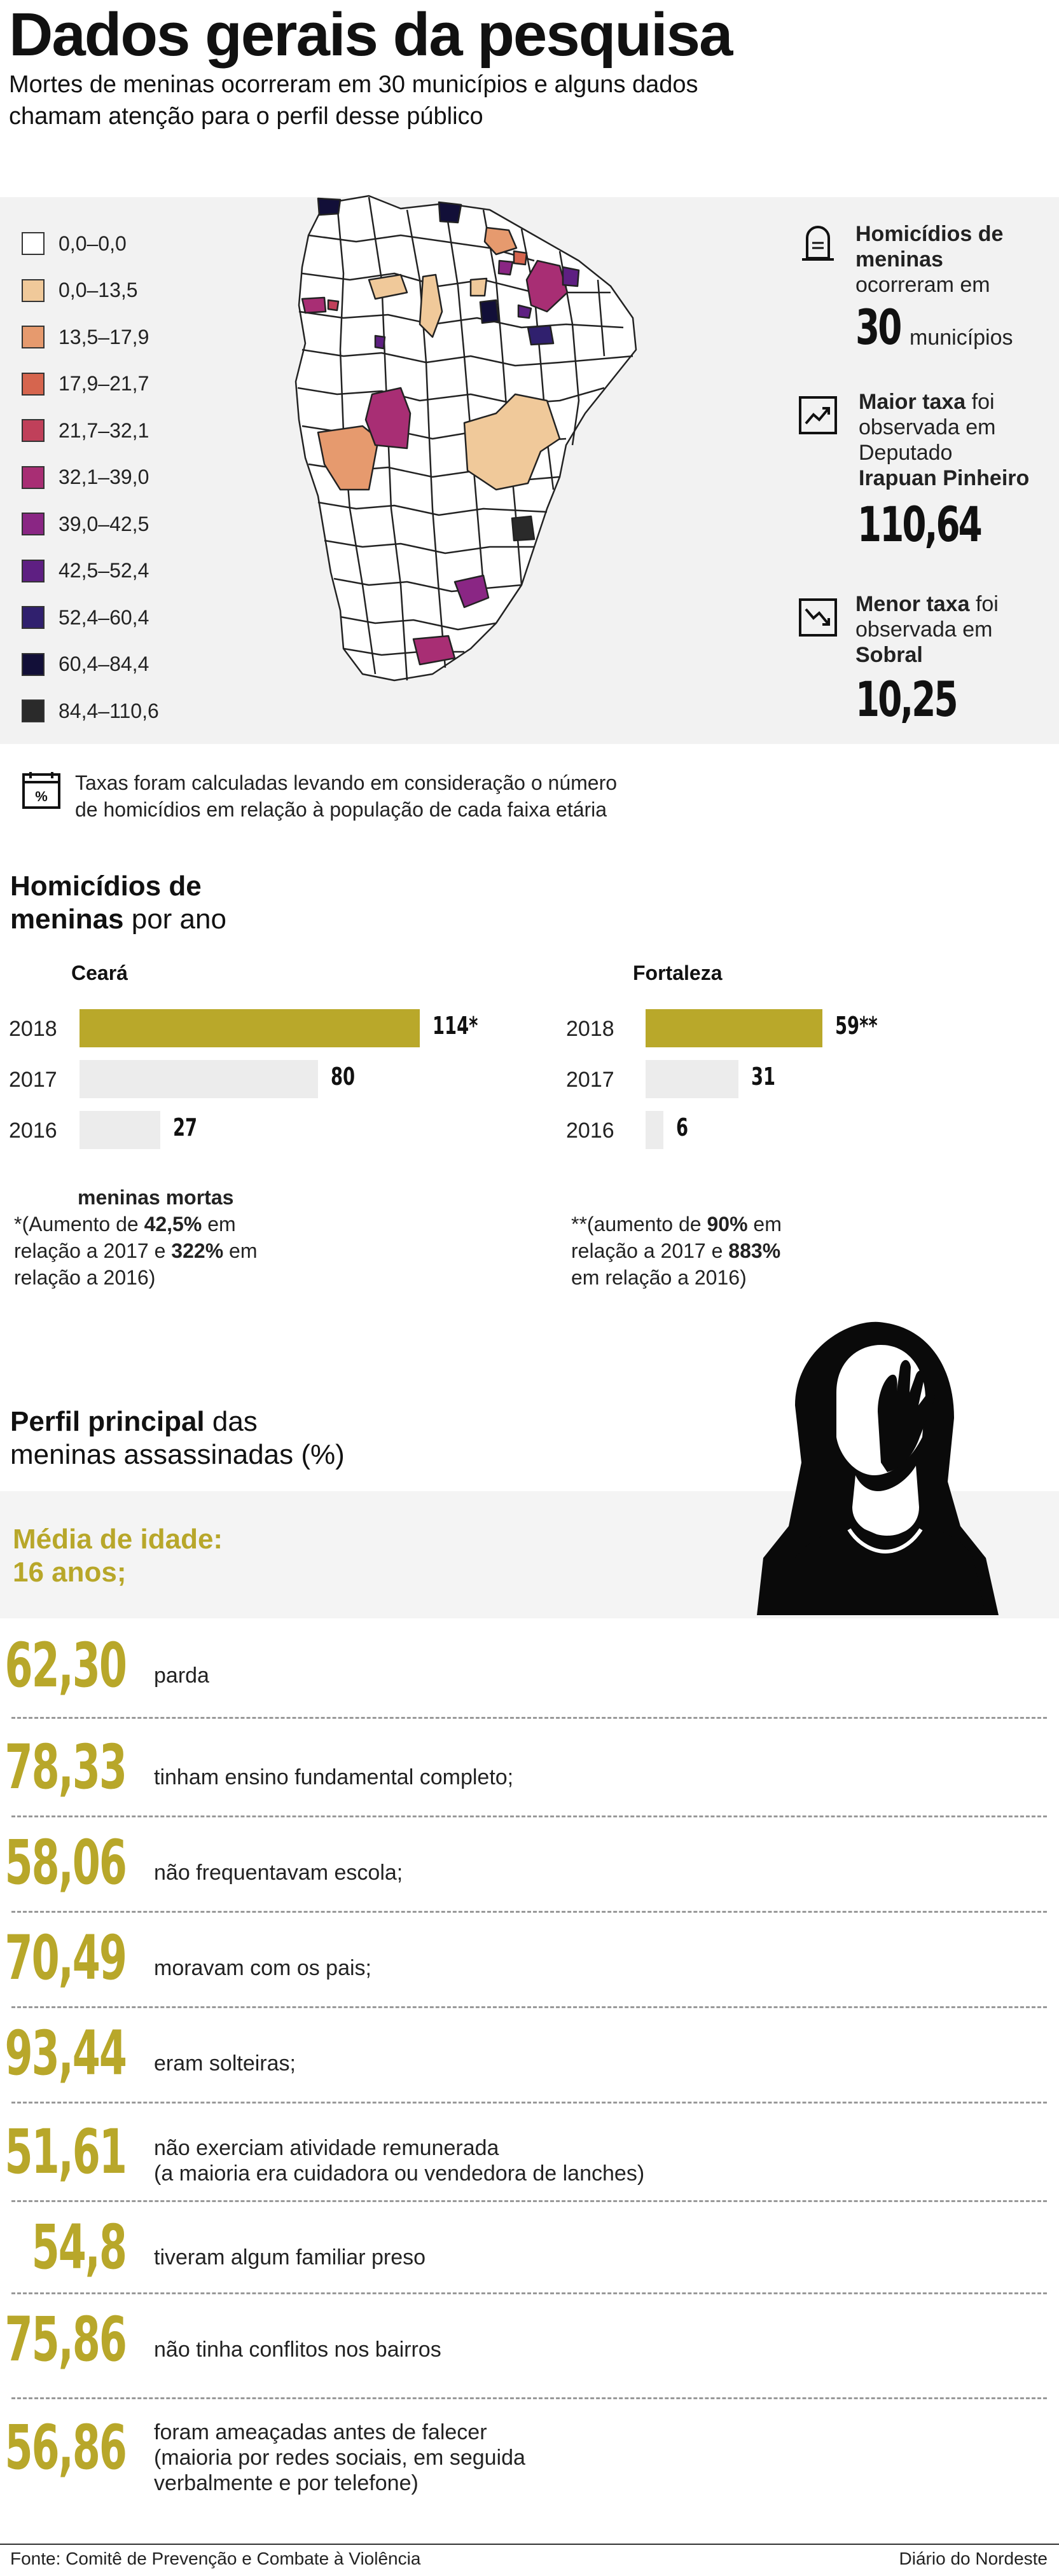  I want to click on profile-percentage: 51,61, so click(66, 2151).